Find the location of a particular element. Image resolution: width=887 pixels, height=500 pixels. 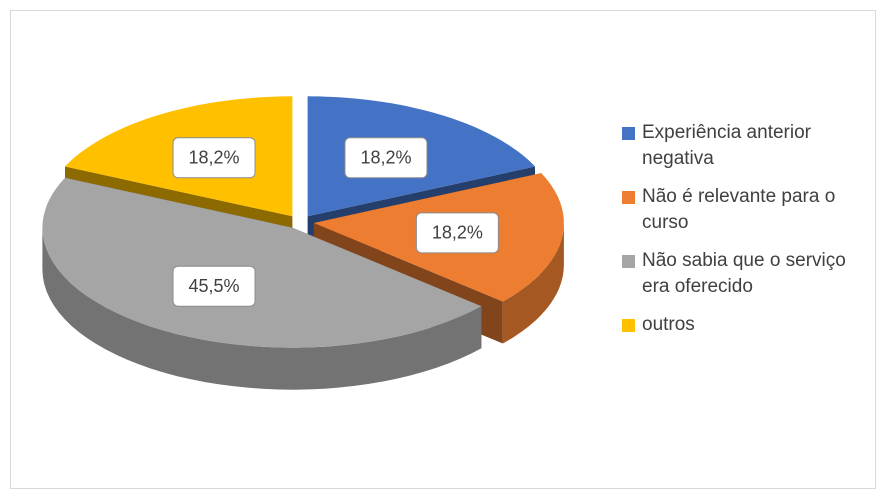

legend-label: Experiência anterior negativa is located at coordinates (726, 145).